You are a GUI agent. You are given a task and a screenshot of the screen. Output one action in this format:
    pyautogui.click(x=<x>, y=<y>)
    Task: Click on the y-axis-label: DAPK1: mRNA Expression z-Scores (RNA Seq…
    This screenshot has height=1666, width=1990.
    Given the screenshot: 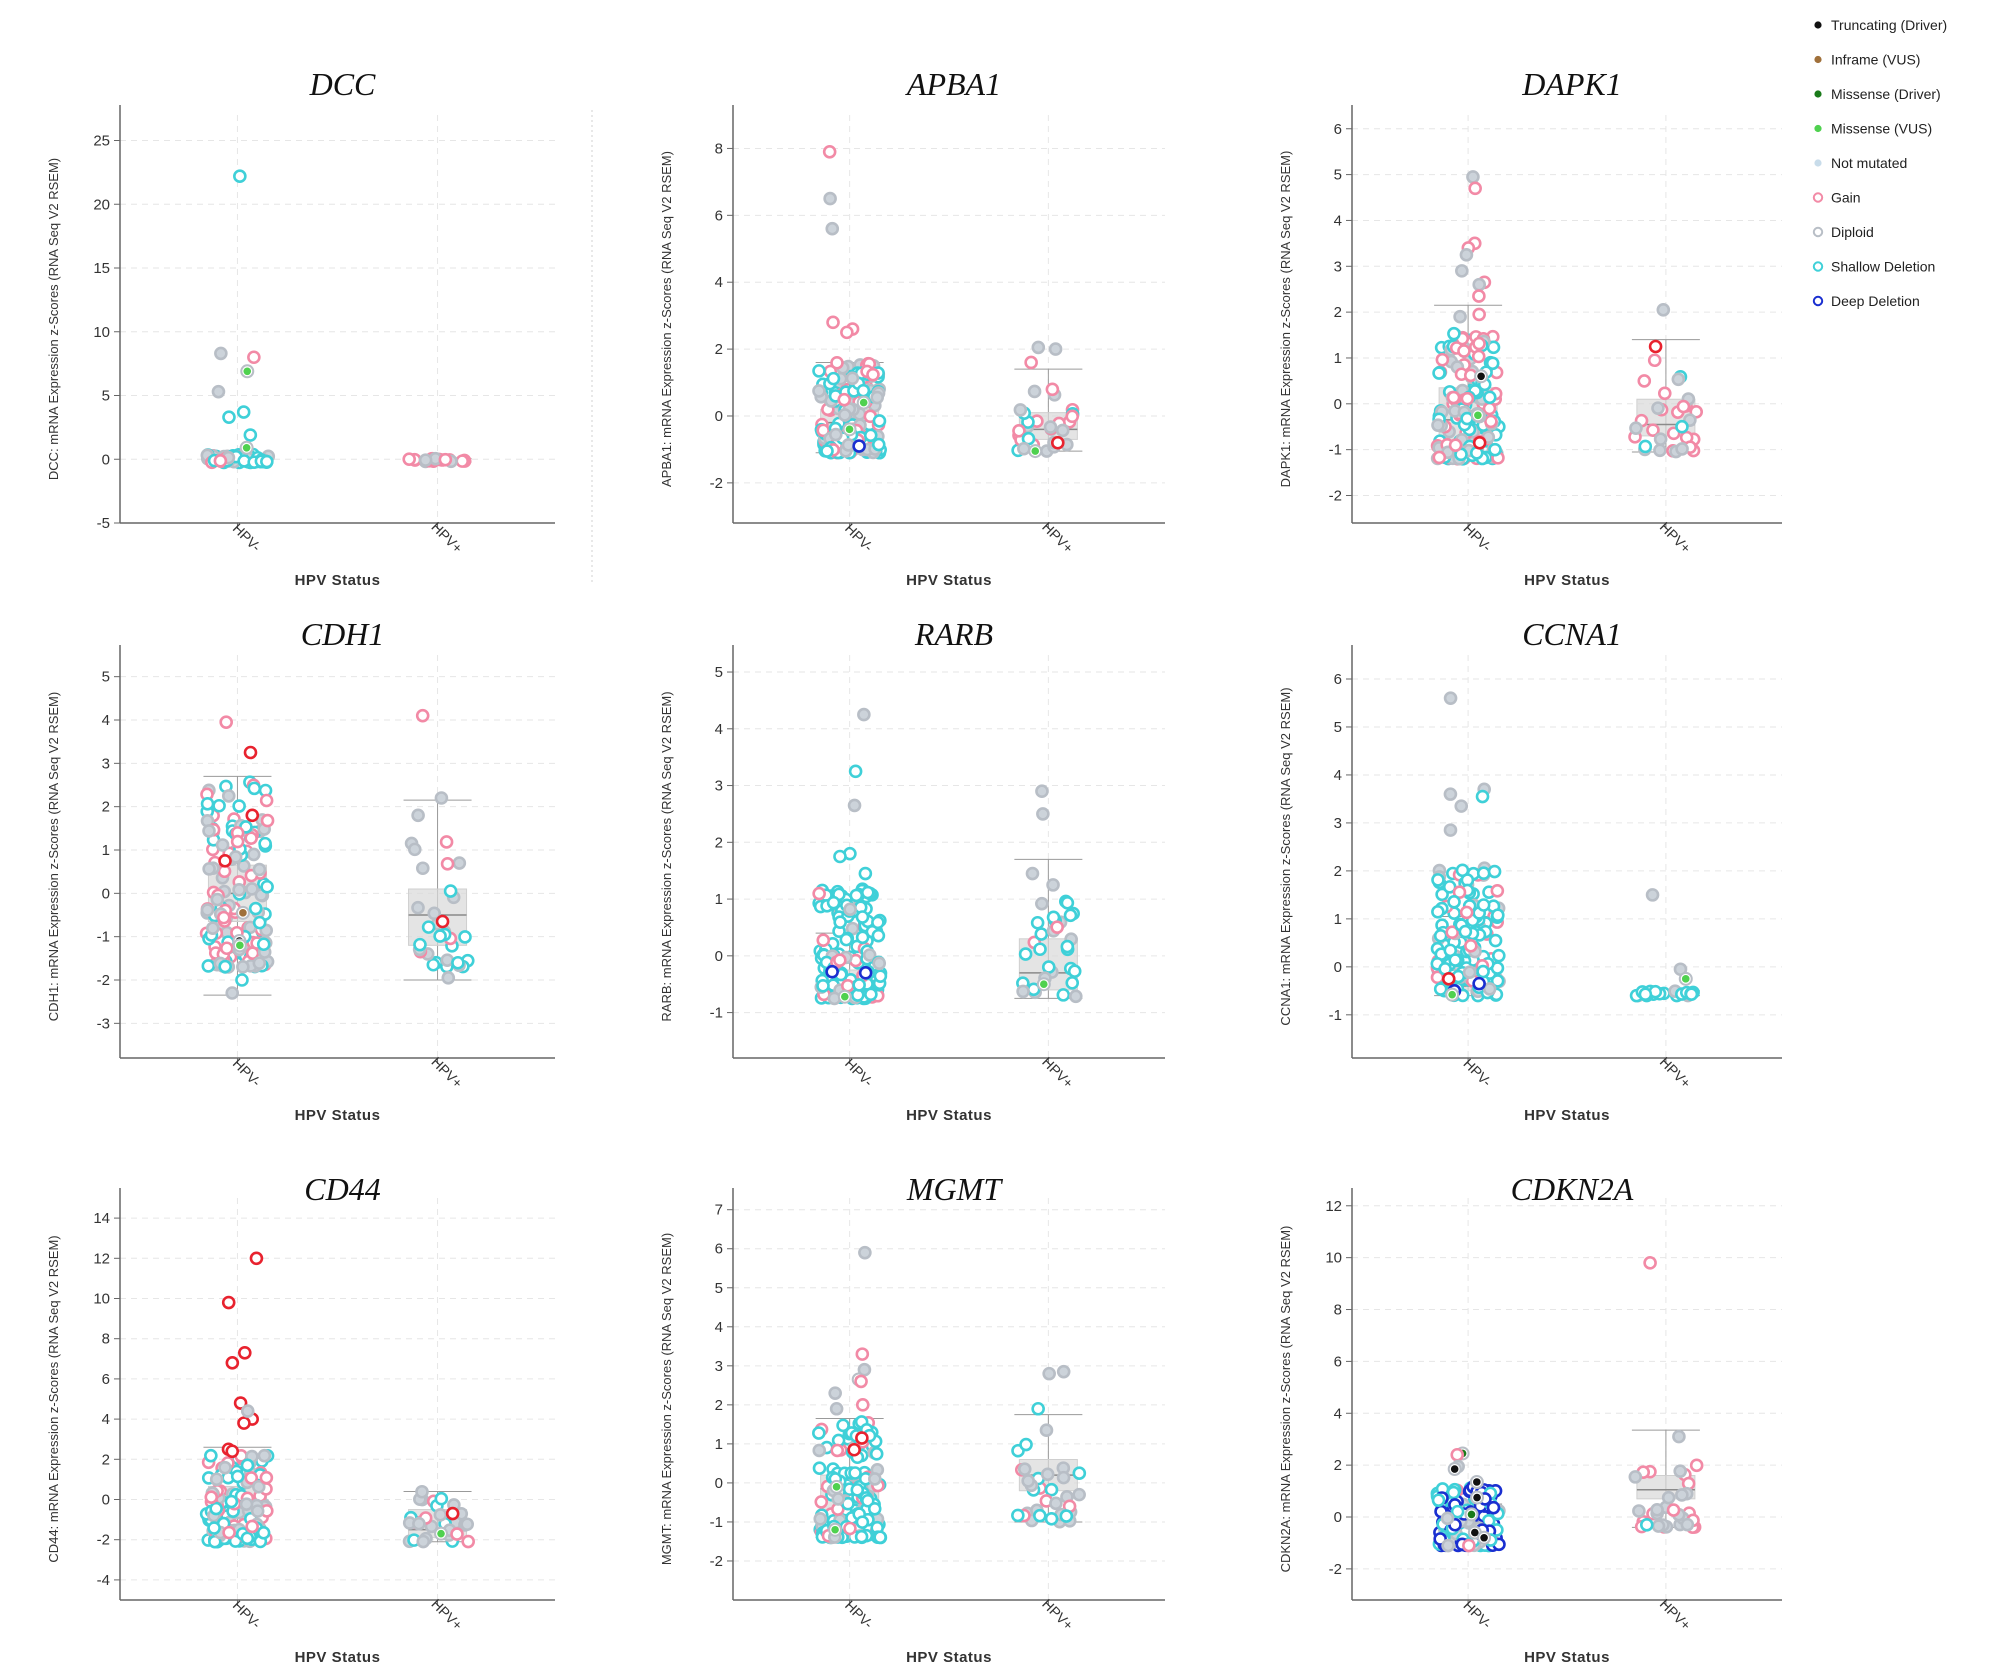 What is the action you would take?
    pyautogui.click(x=1285, y=319)
    